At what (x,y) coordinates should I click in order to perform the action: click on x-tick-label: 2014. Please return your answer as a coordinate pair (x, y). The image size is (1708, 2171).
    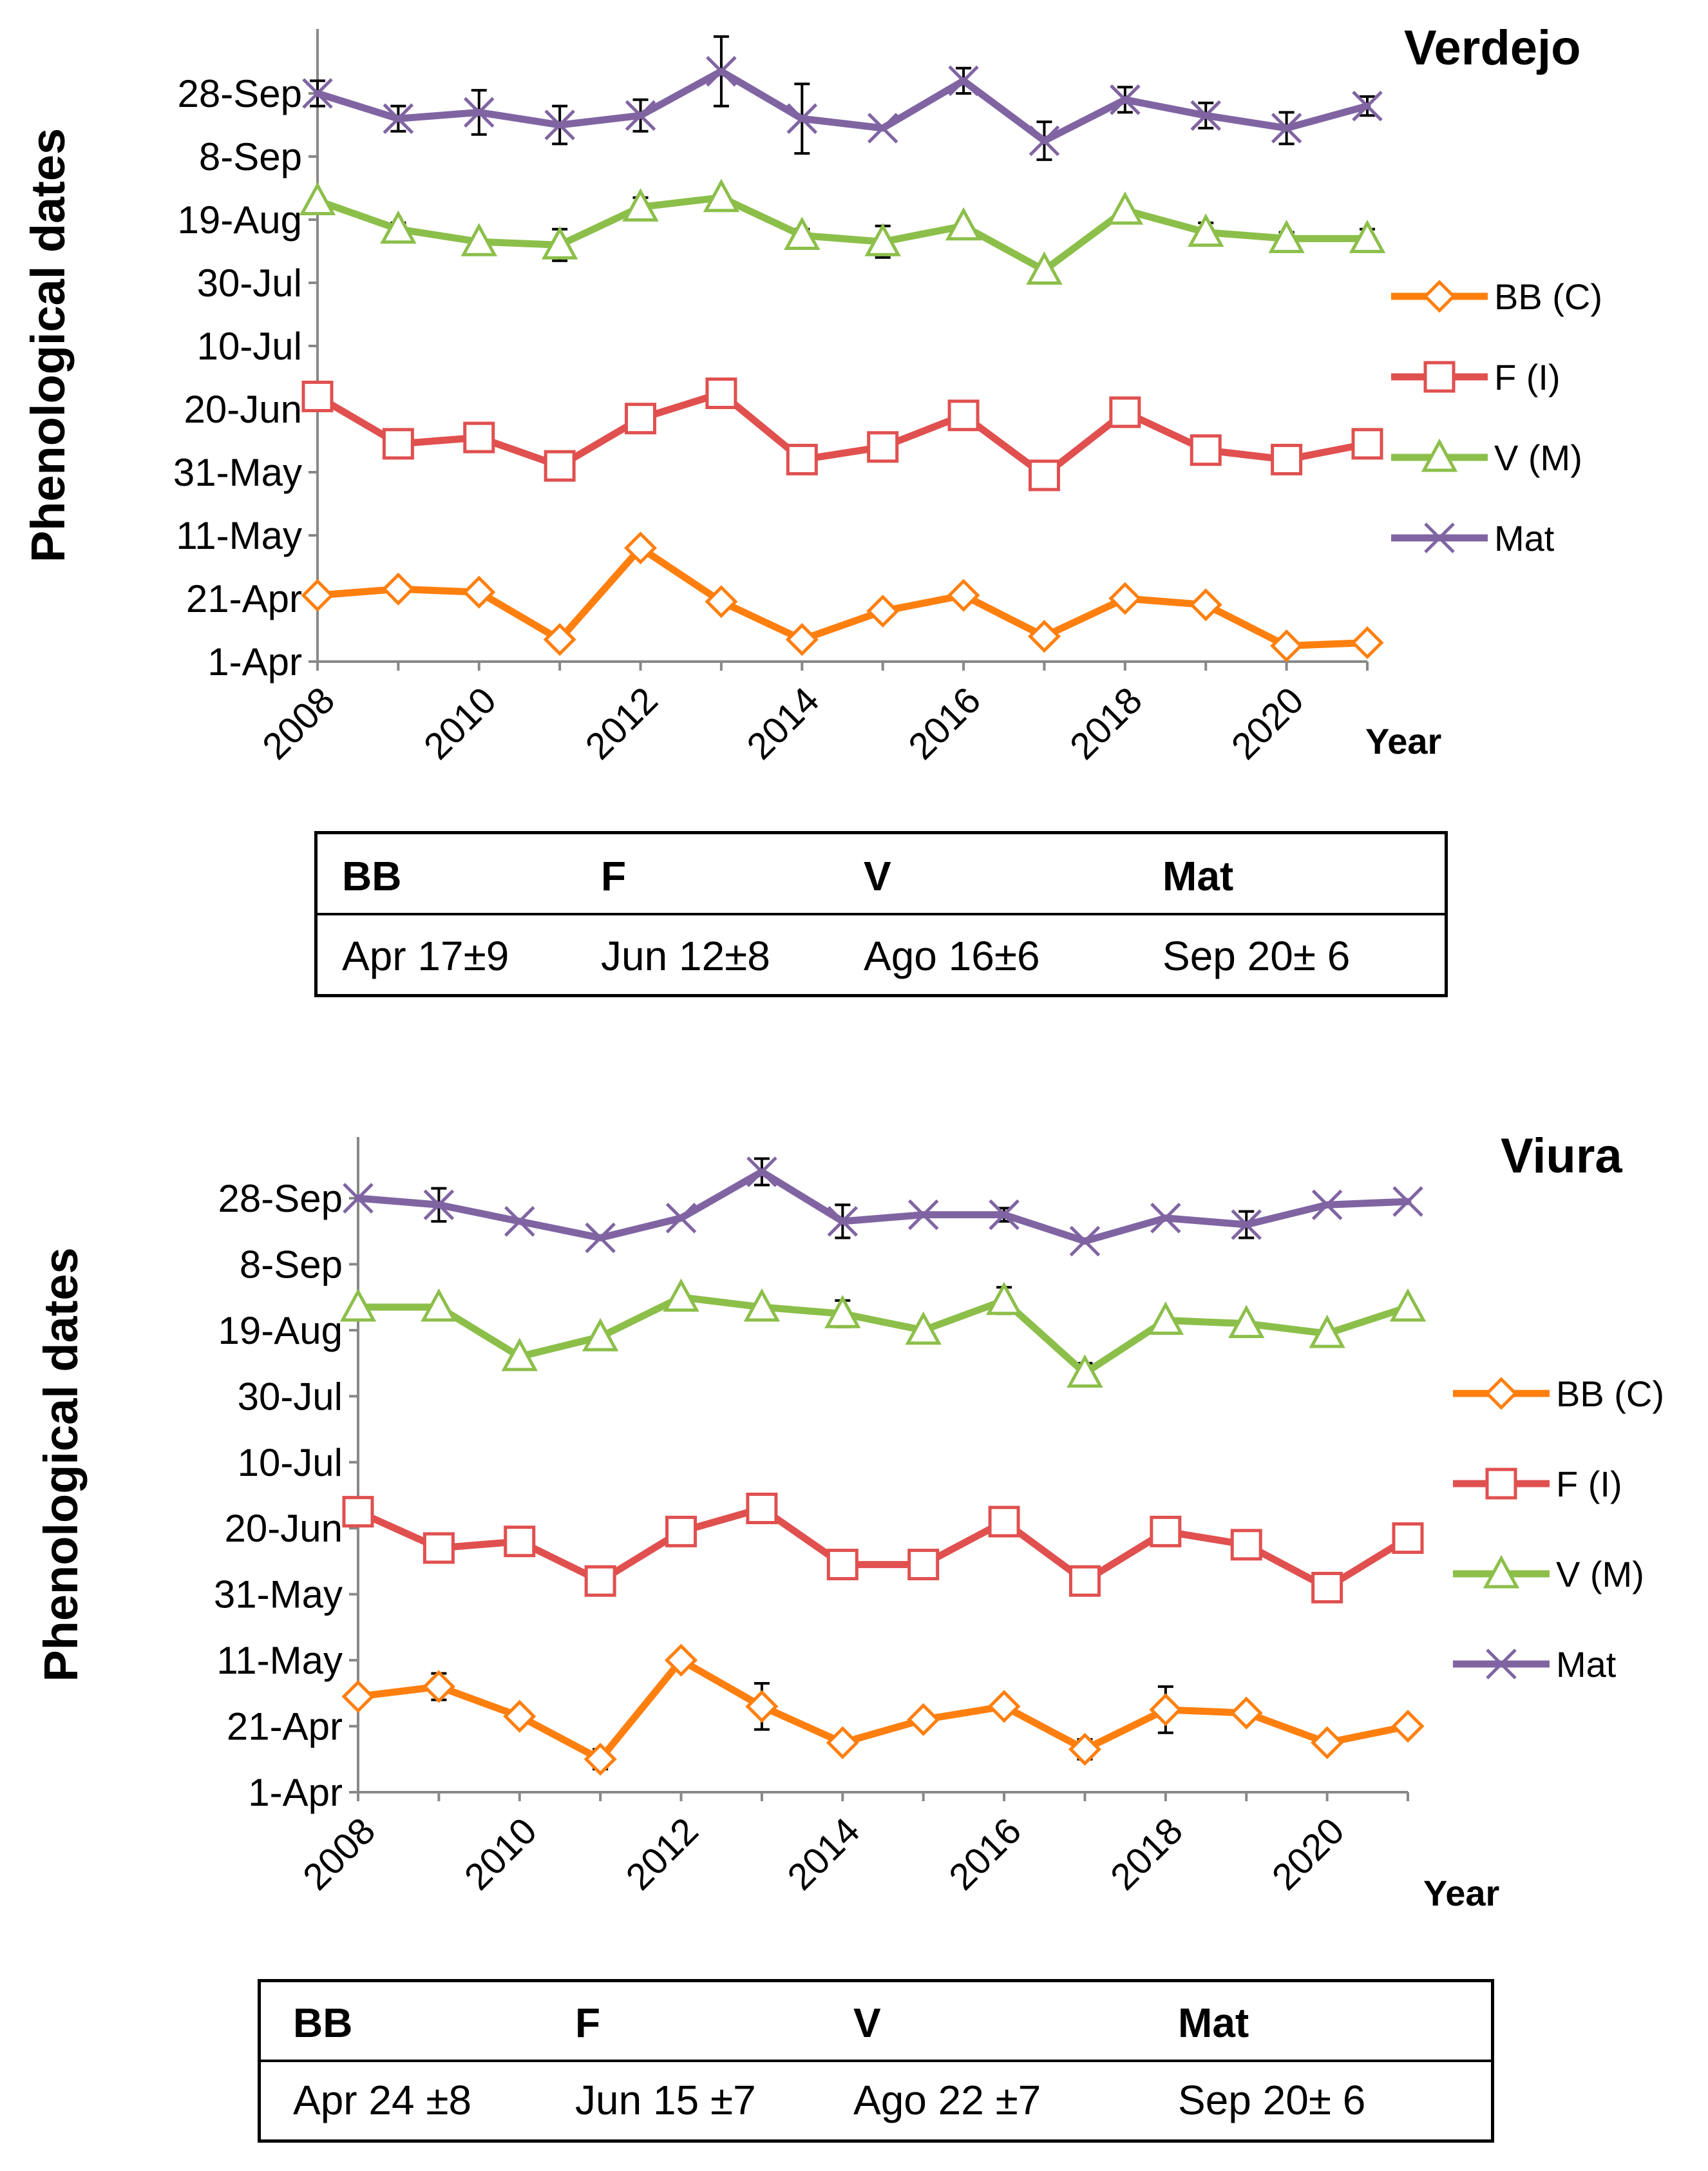
    Looking at the image, I should click on (823, 1854).